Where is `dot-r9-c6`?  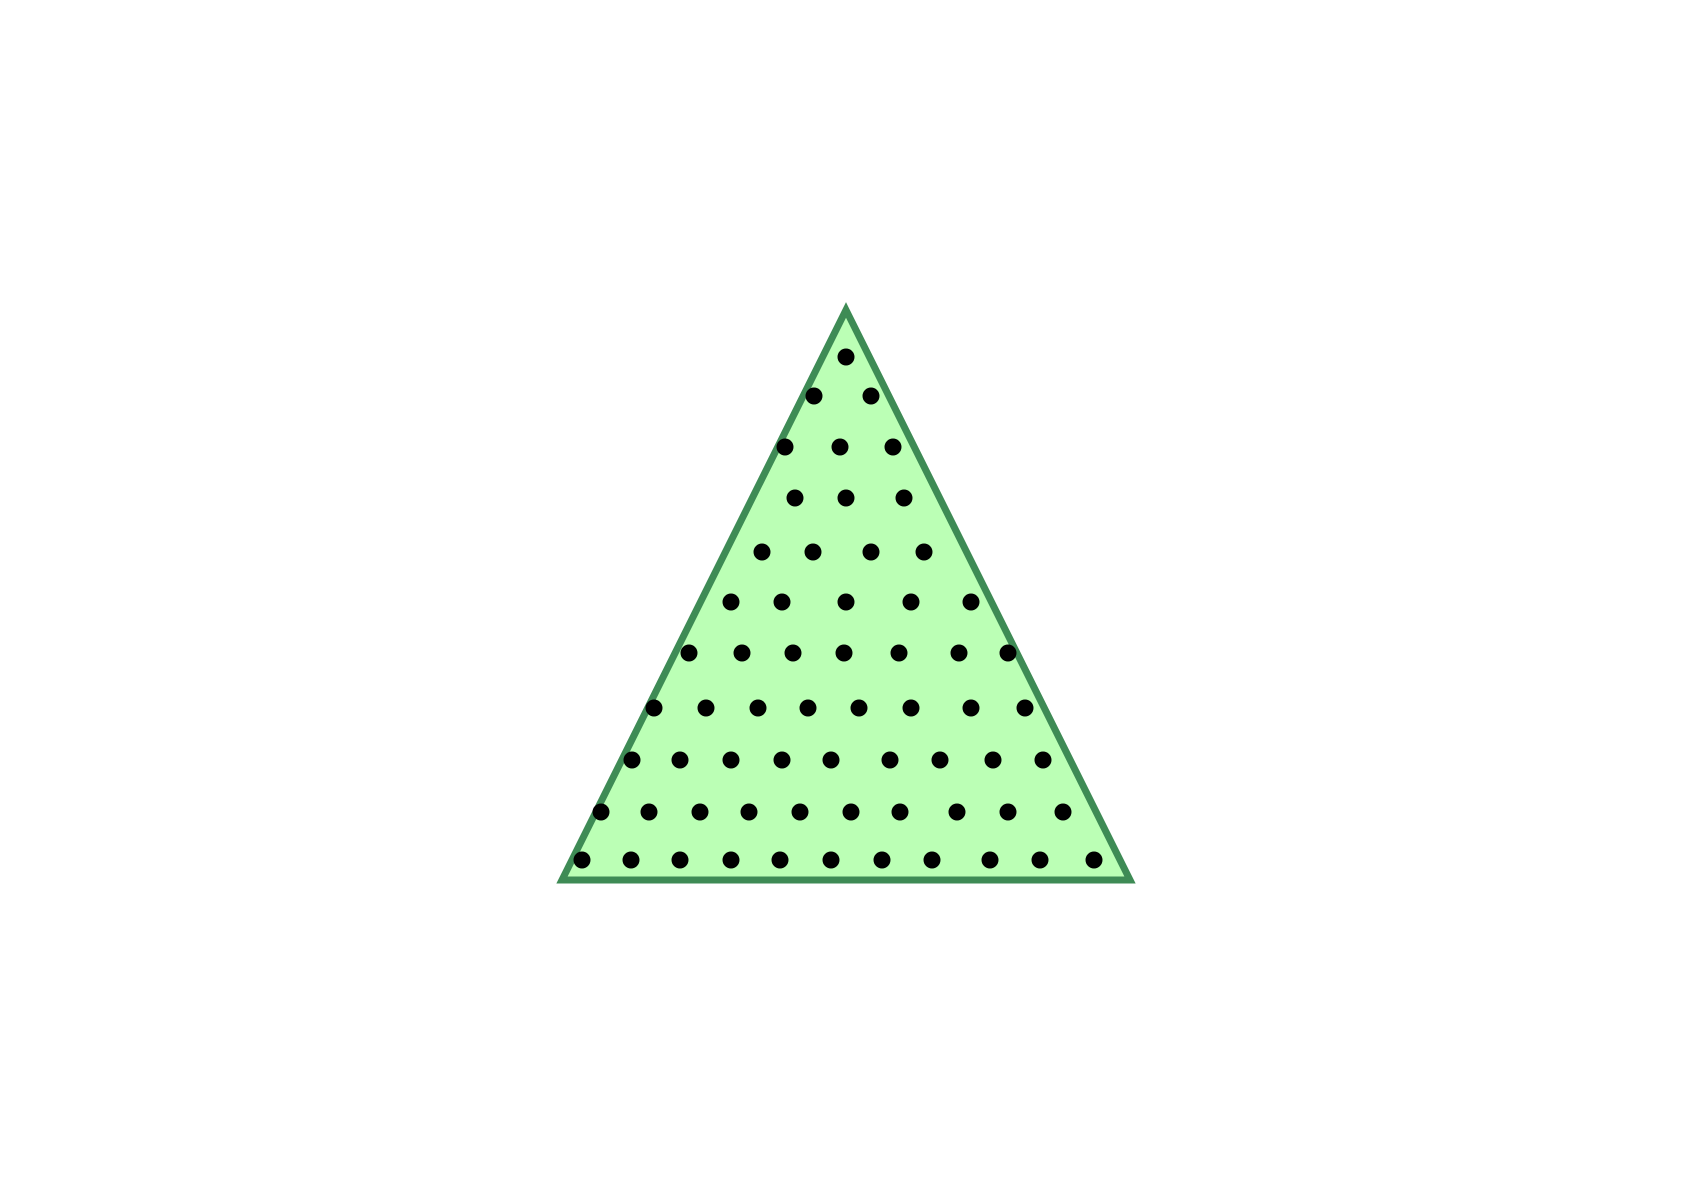
dot-r9-c6 is located at coordinates (890, 760).